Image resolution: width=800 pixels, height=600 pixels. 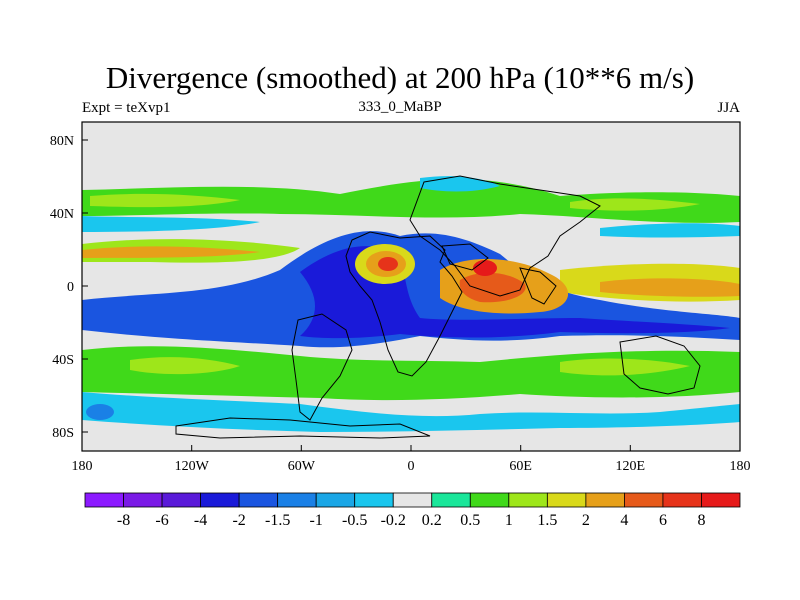 I want to click on south-yellow-blobs, so click(x=410, y=366).